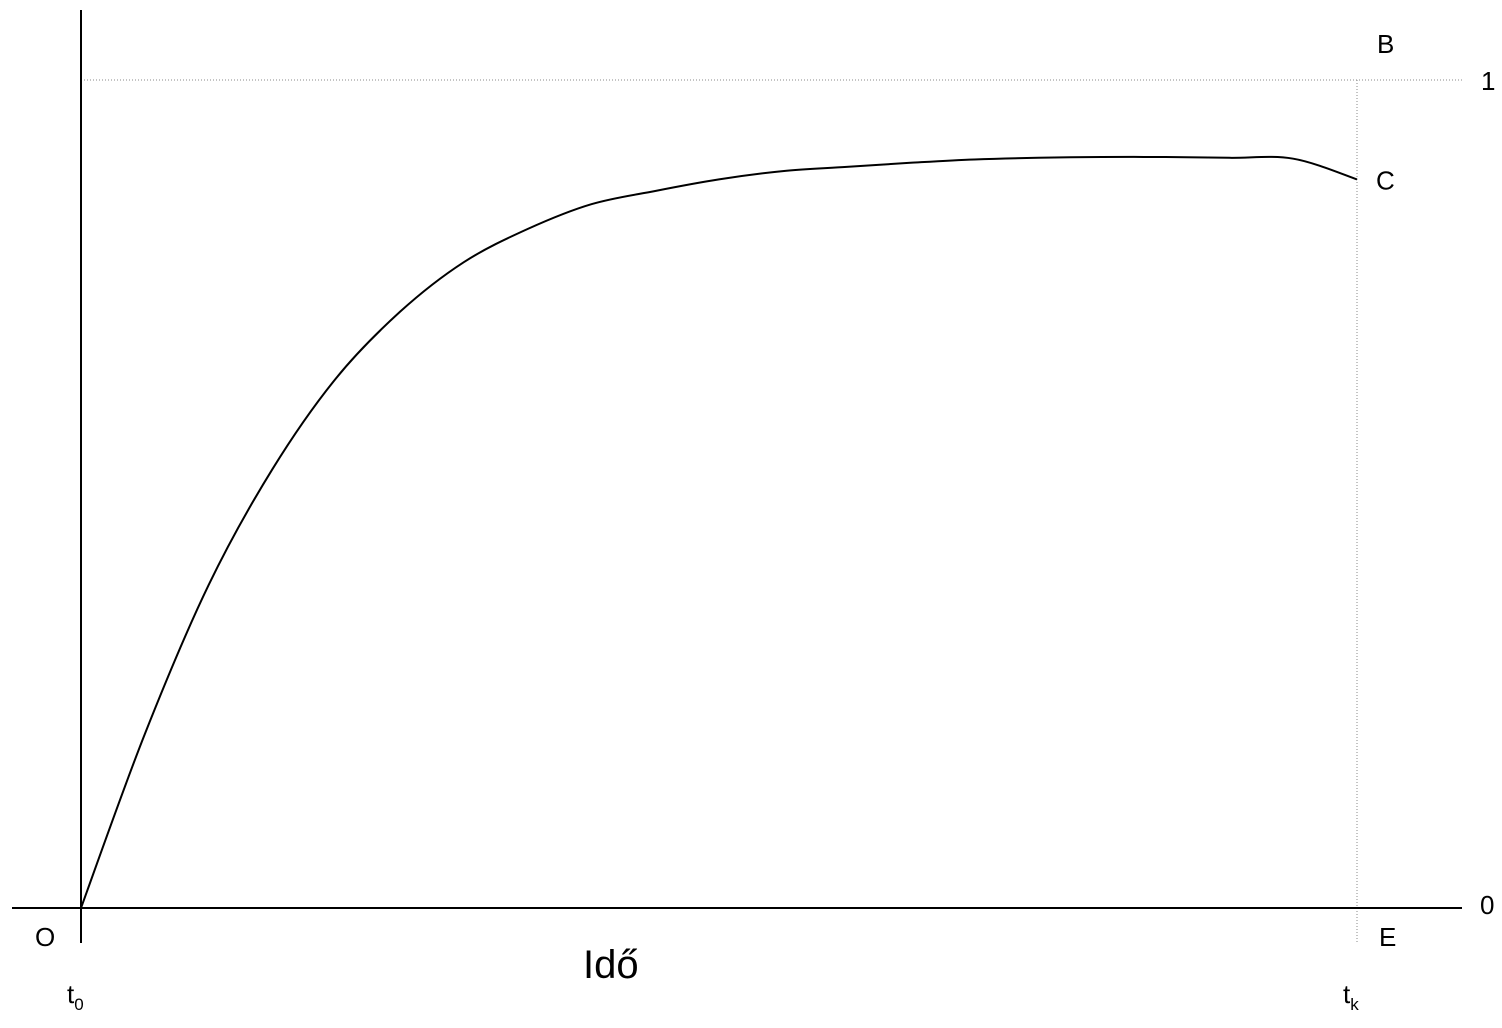 This screenshot has width=1502, height=1028. Describe the element at coordinates (45, 937) in the screenshot. I see `point-label-origin: O` at that location.